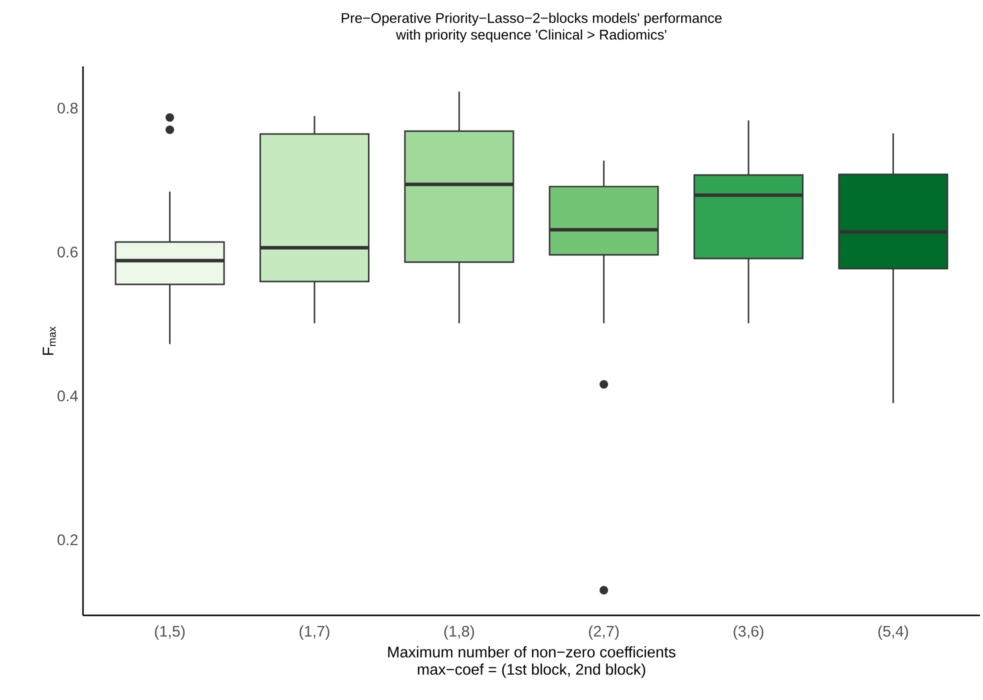  What do you see at coordinates (749, 632) in the screenshot?
I see `x-tick-label: (3,6)` at bounding box center [749, 632].